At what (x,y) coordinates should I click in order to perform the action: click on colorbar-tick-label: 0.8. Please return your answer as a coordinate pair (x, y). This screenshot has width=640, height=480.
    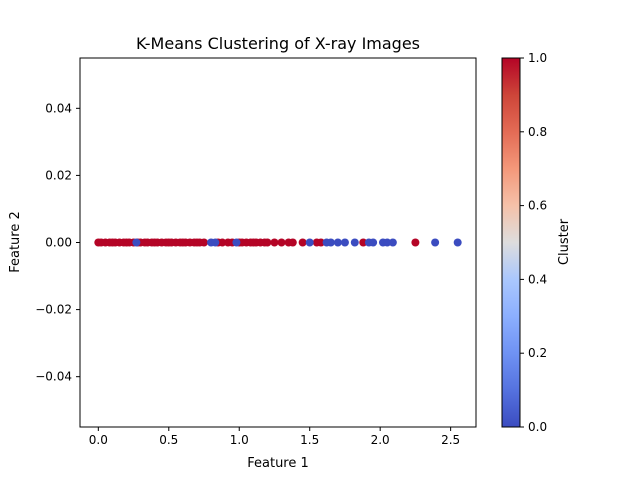
    Looking at the image, I should click on (537, 132).